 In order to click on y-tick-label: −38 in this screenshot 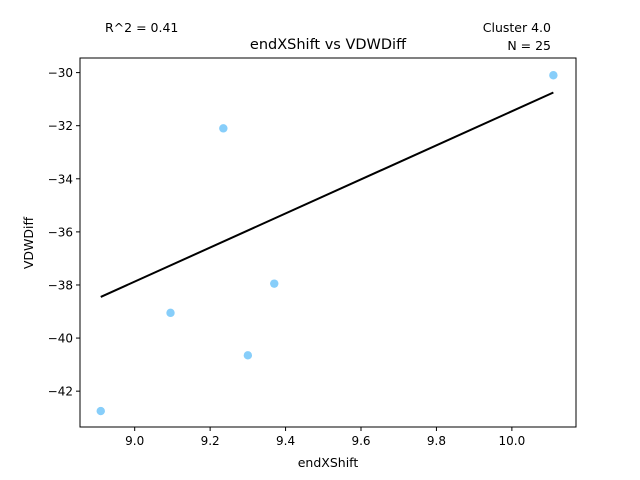, I will do `click(60, 285)`.